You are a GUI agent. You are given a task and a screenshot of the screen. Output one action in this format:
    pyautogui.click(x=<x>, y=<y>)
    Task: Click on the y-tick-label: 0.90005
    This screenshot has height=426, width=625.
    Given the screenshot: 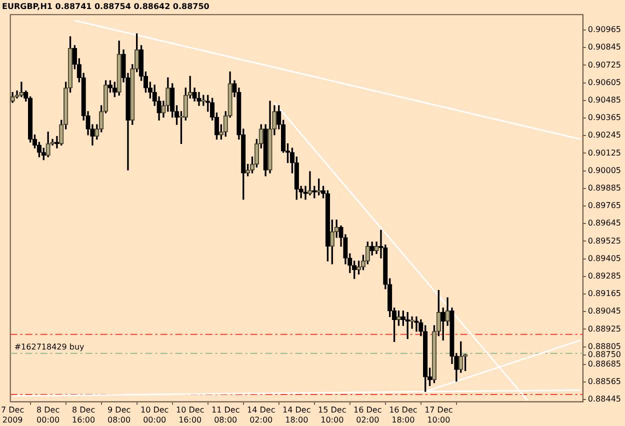 What is the action you would take?
    pyautogui.click(x=605, y=170)
    